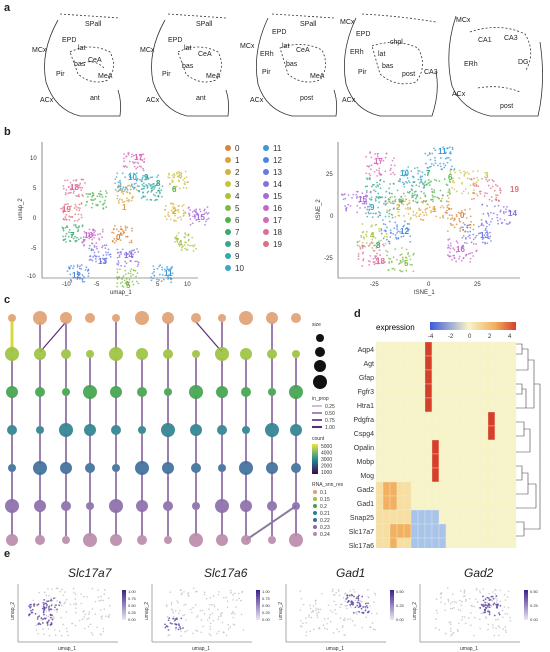 The width and height of the screenshot is (550, 652). Describe the element at coordinates (396, 42) in the screenshot. I see `a-s4-label: chpl` at that location.